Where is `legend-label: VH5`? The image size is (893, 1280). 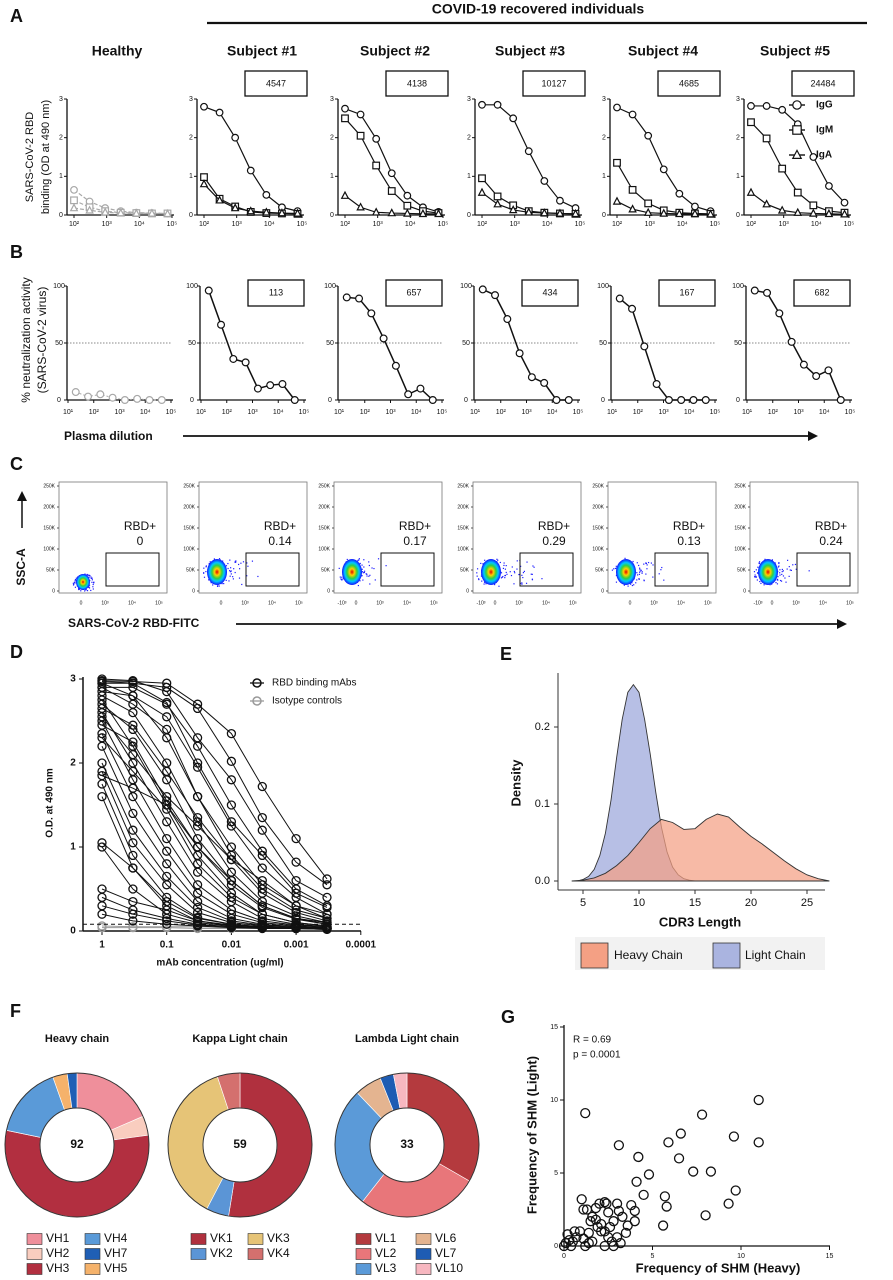 legend-label: VH5 is located at coordinates (116, 1268).